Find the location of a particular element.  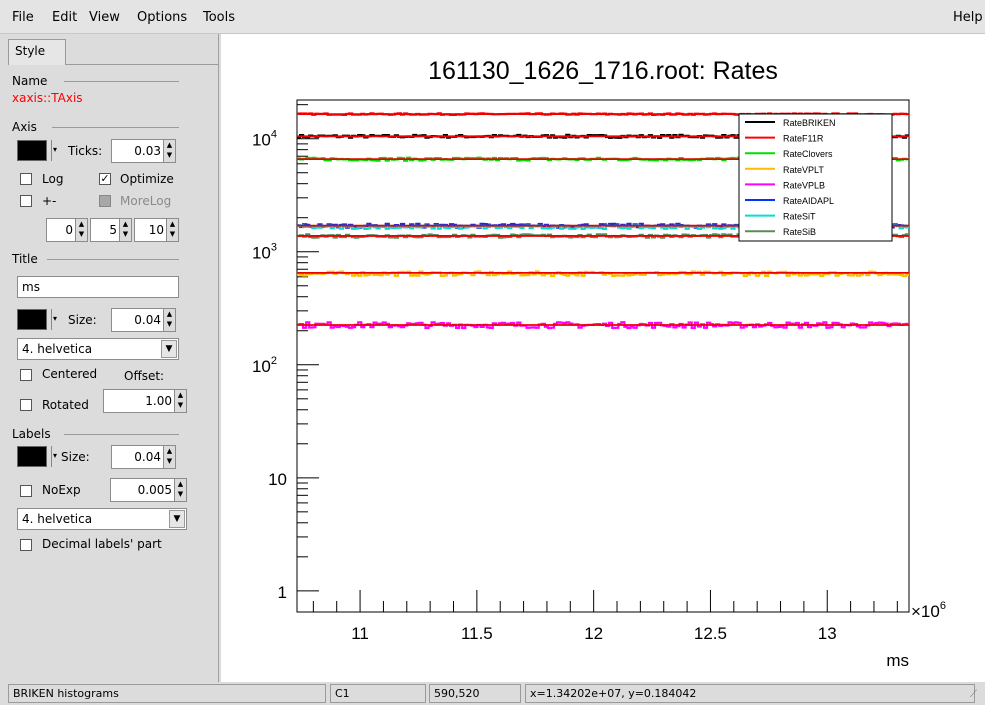

labels-section-label: Labels is located at coordinates (31, 434).